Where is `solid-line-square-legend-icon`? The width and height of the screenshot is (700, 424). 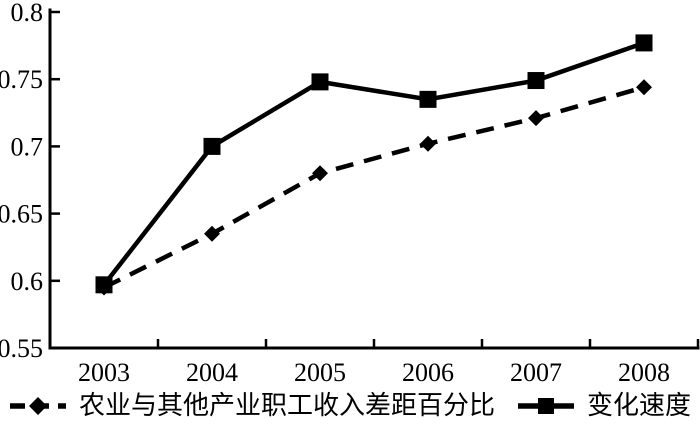 solid-line-square-legend-icon is located at coordinates (546, 406).